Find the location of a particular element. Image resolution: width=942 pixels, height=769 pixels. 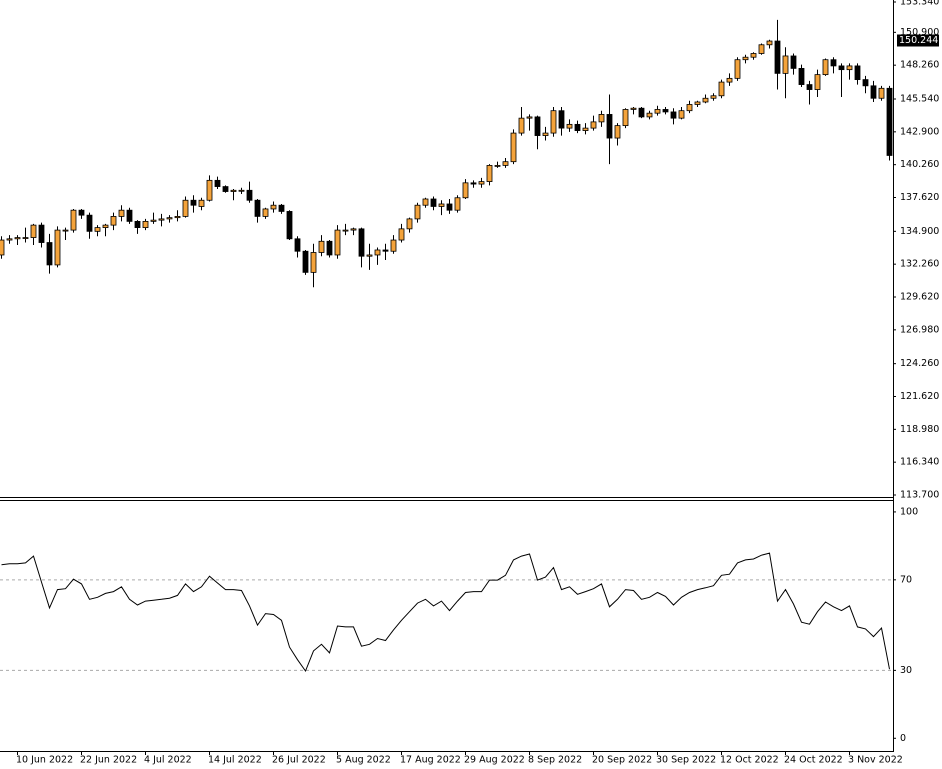

x-tick-label: 14 Jul 2022 is located at coordinates (235, 760).